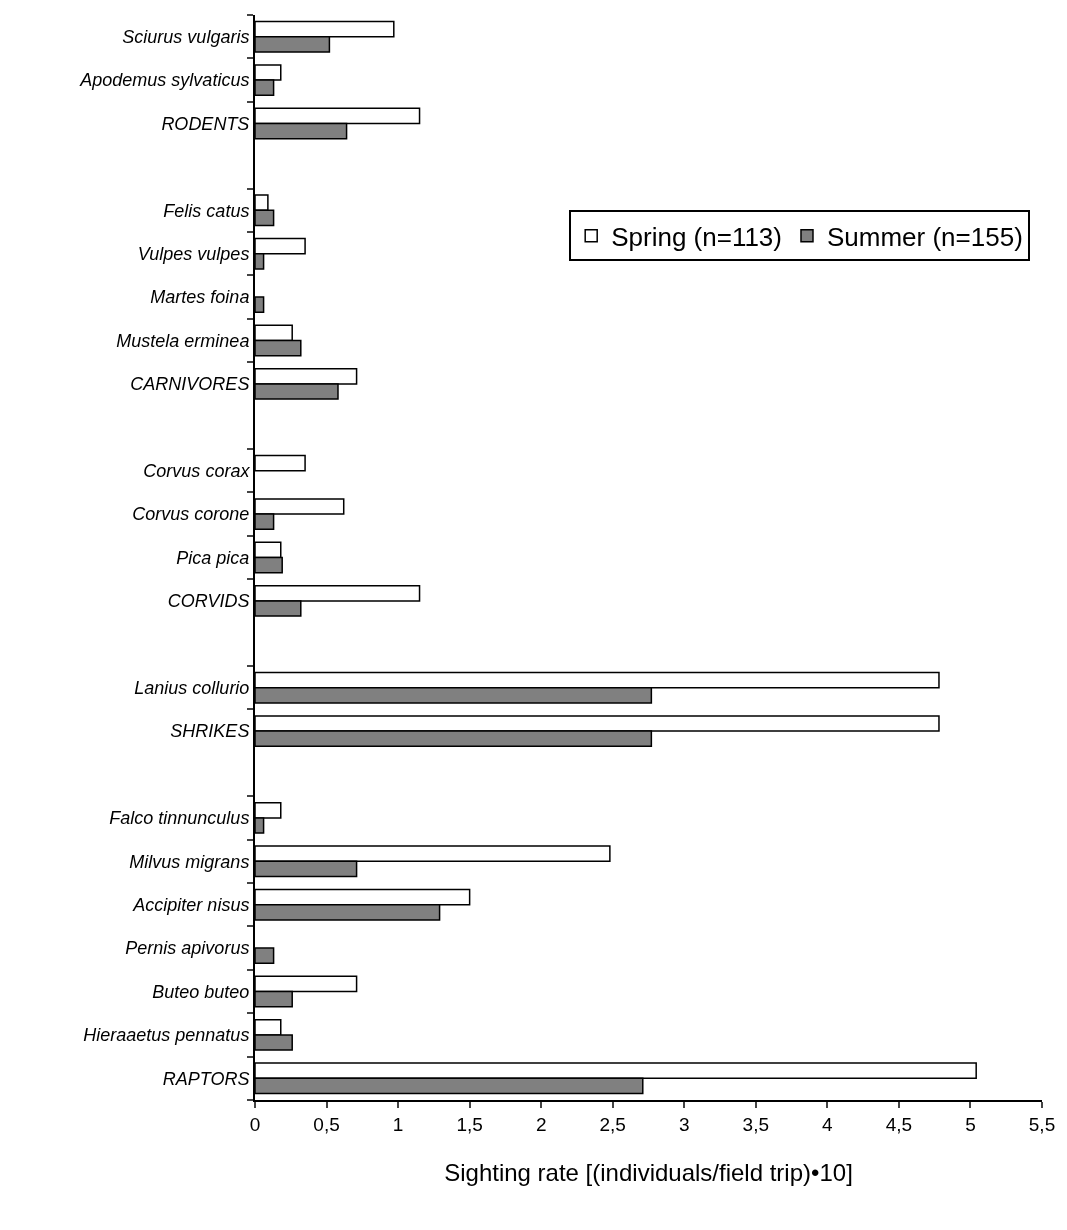  I want to click on y-tick-label: Martes foina, so click(200, 297).